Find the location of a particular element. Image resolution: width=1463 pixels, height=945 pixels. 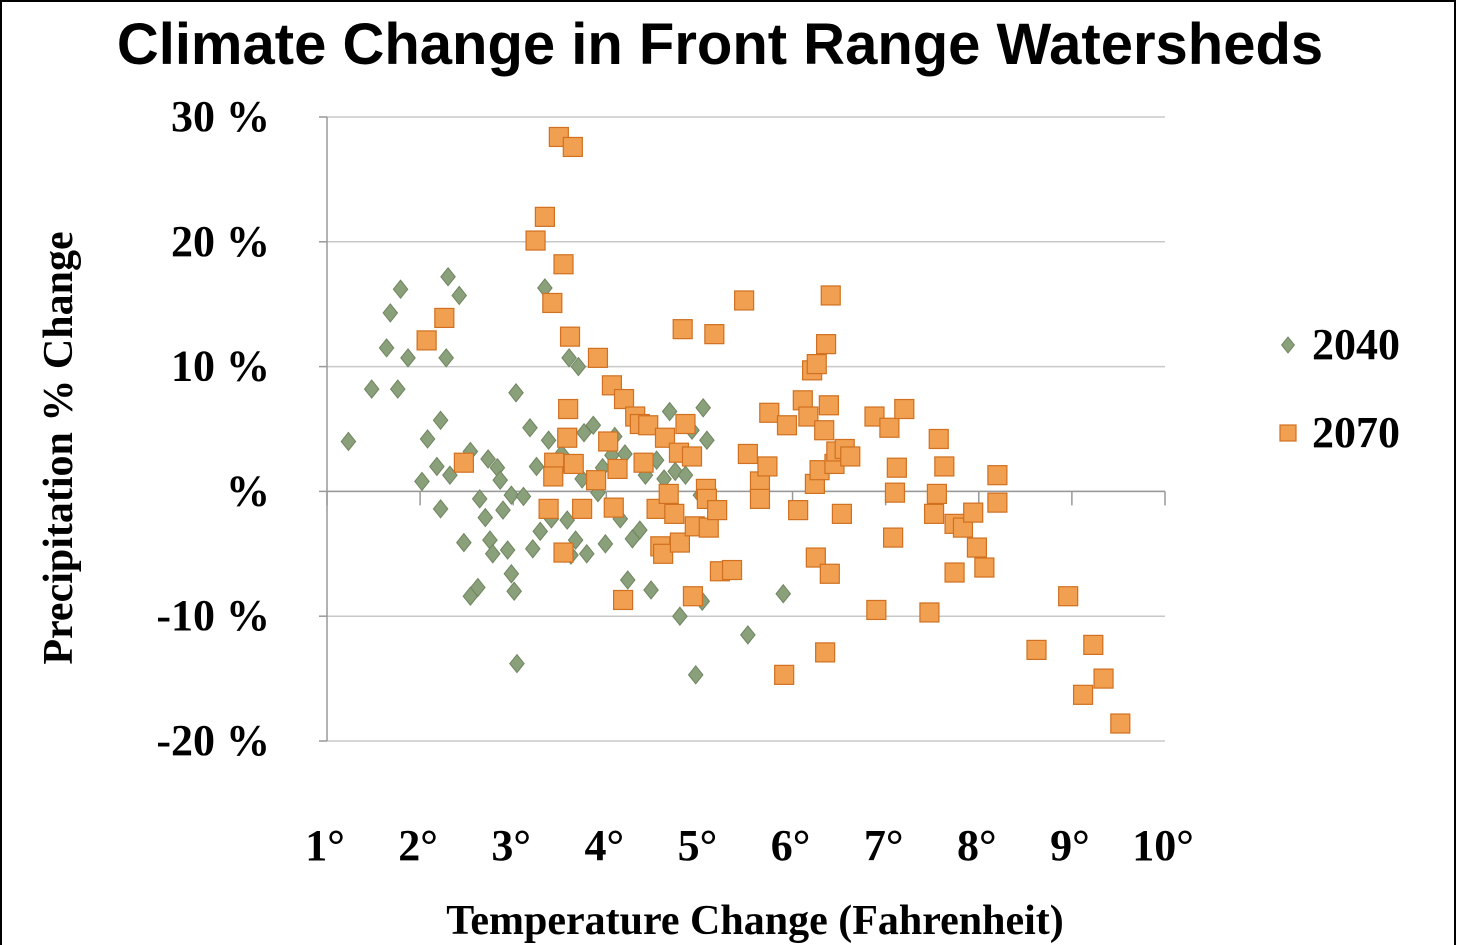

y-tick-label: % is located at coordinates (248, 490).